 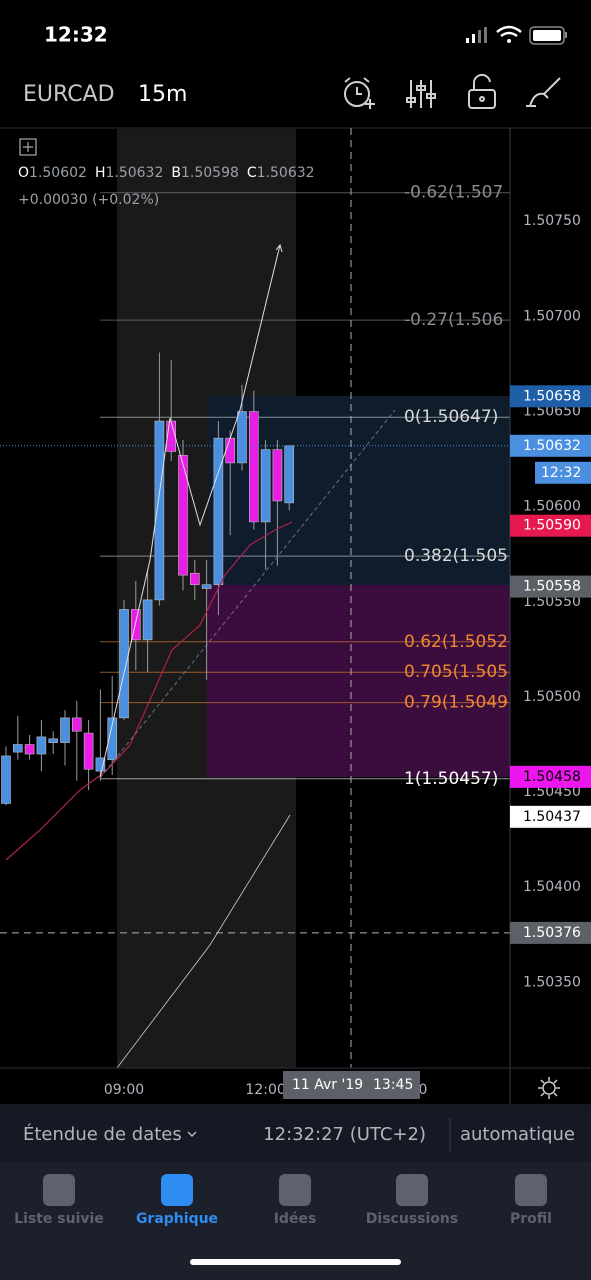 What do you see at coordinates (531, 1219) in the screenshot?
I see `tab-label: Profil` at bounding box center [531, 1219].